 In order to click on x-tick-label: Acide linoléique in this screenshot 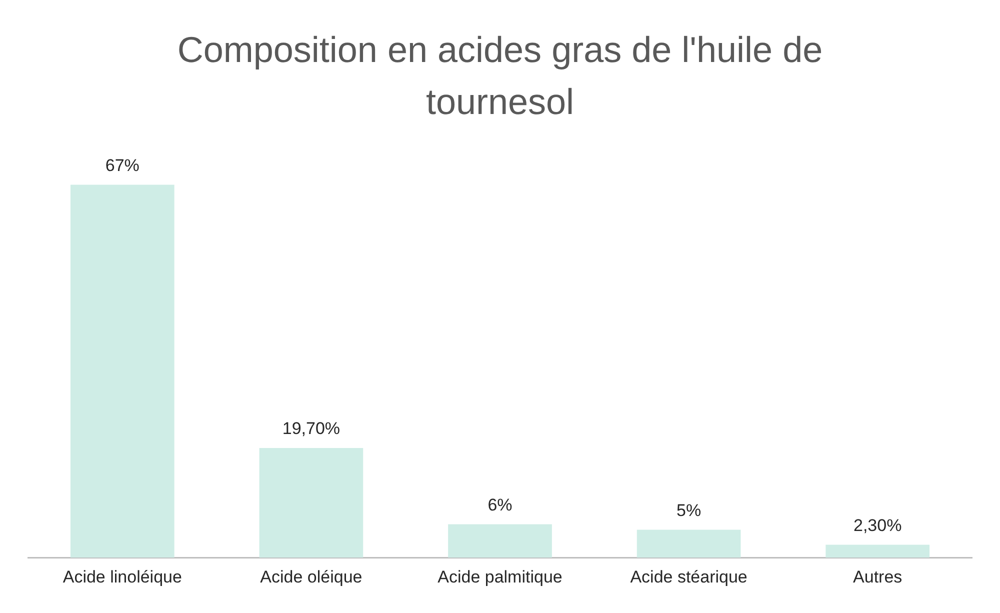, I will do `click(122, 576)`.